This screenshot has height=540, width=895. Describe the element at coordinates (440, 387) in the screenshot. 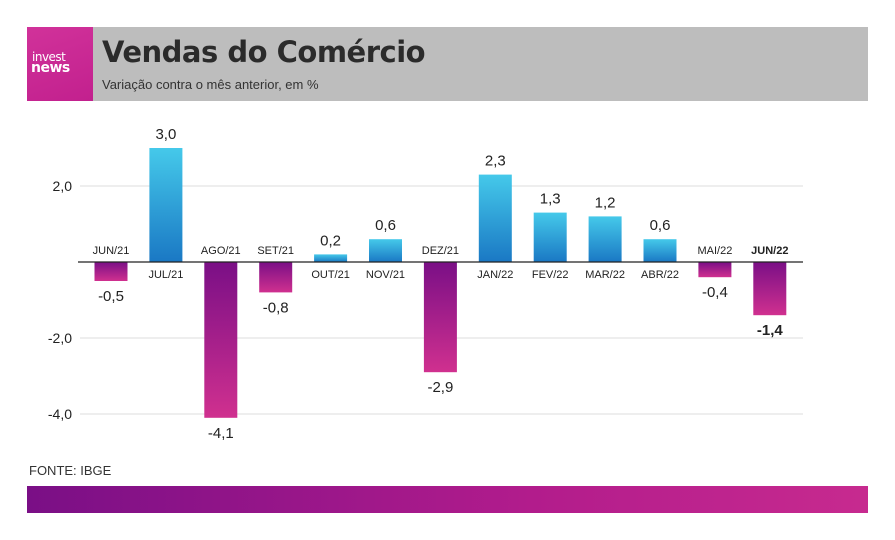

I see `data-label: -2,9` at that location.